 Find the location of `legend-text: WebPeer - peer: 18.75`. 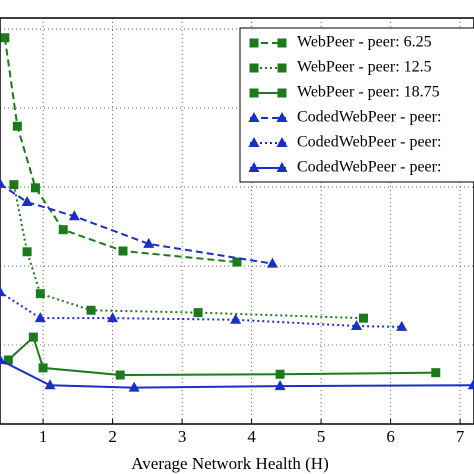

legend-text: WebPeer - peer: 18.75 is located at coordinates (368, 92).